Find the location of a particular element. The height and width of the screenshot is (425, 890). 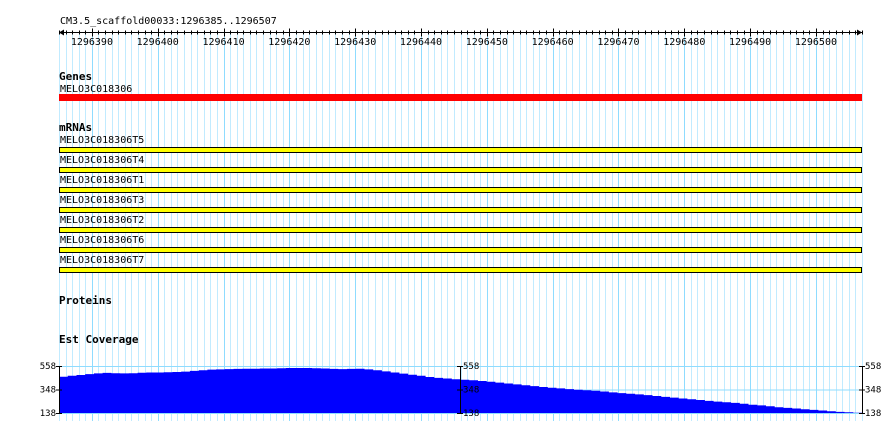

region-label: CM3.5_scaffold00033:1296385..1296507 is located at coordinates (168, 21).